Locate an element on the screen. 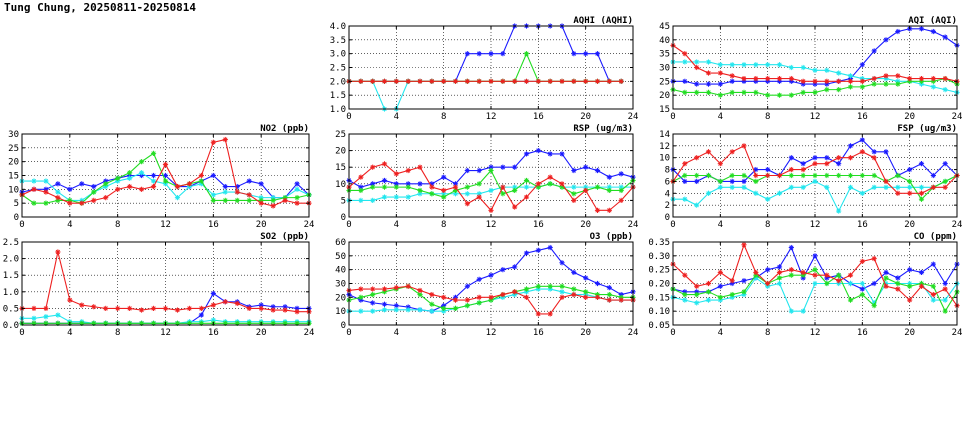 The width and height of the screenshot is (975, 447). y-tick-label: 15 is located at coordinates (664, 110).